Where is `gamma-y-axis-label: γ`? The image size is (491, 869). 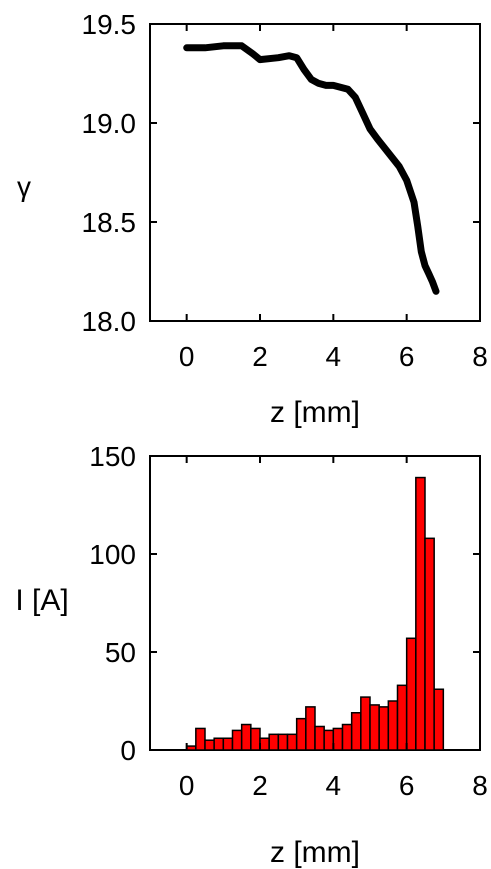 gamma-y-axis-label: γ is located at coordinates (24, 186).